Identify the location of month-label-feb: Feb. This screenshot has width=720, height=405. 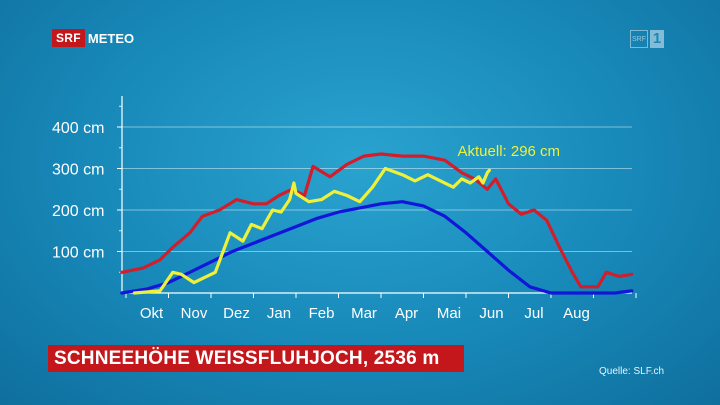
(322, 313).